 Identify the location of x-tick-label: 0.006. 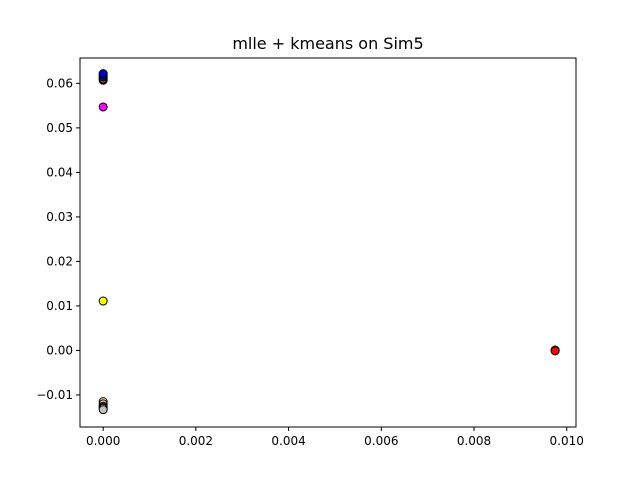
(381, 441).